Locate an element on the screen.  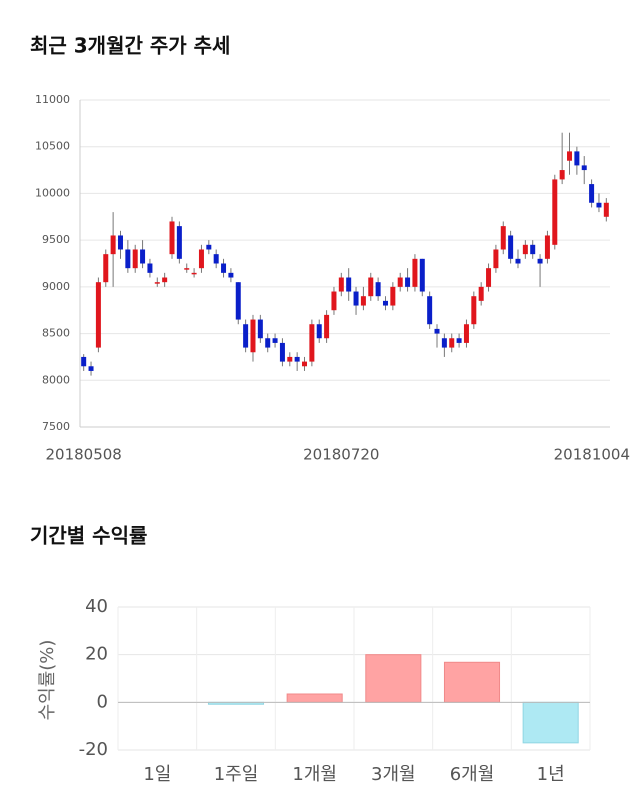
y-tick-label: 9000 is located at coordinates (56, 286).